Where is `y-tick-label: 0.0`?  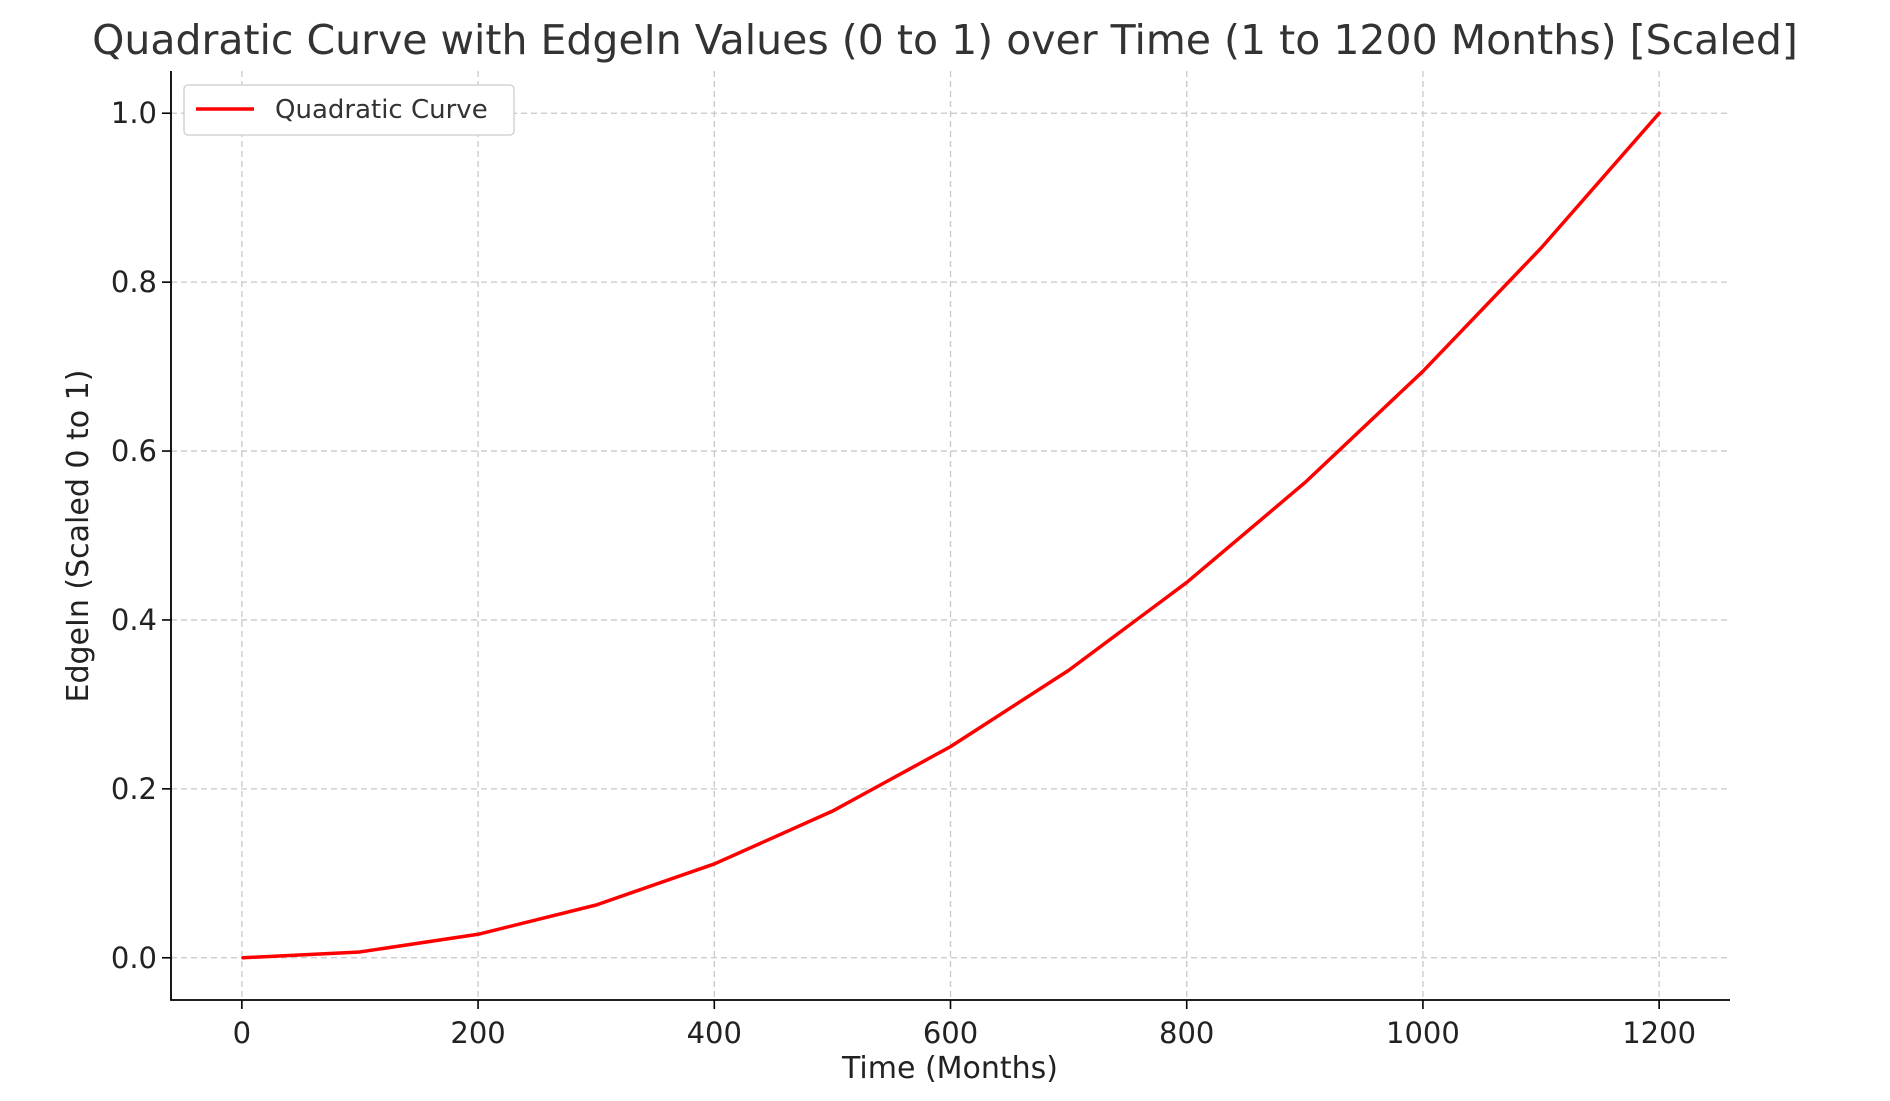 y-tick-label: 0.0 is located at coordinates (134, 958).